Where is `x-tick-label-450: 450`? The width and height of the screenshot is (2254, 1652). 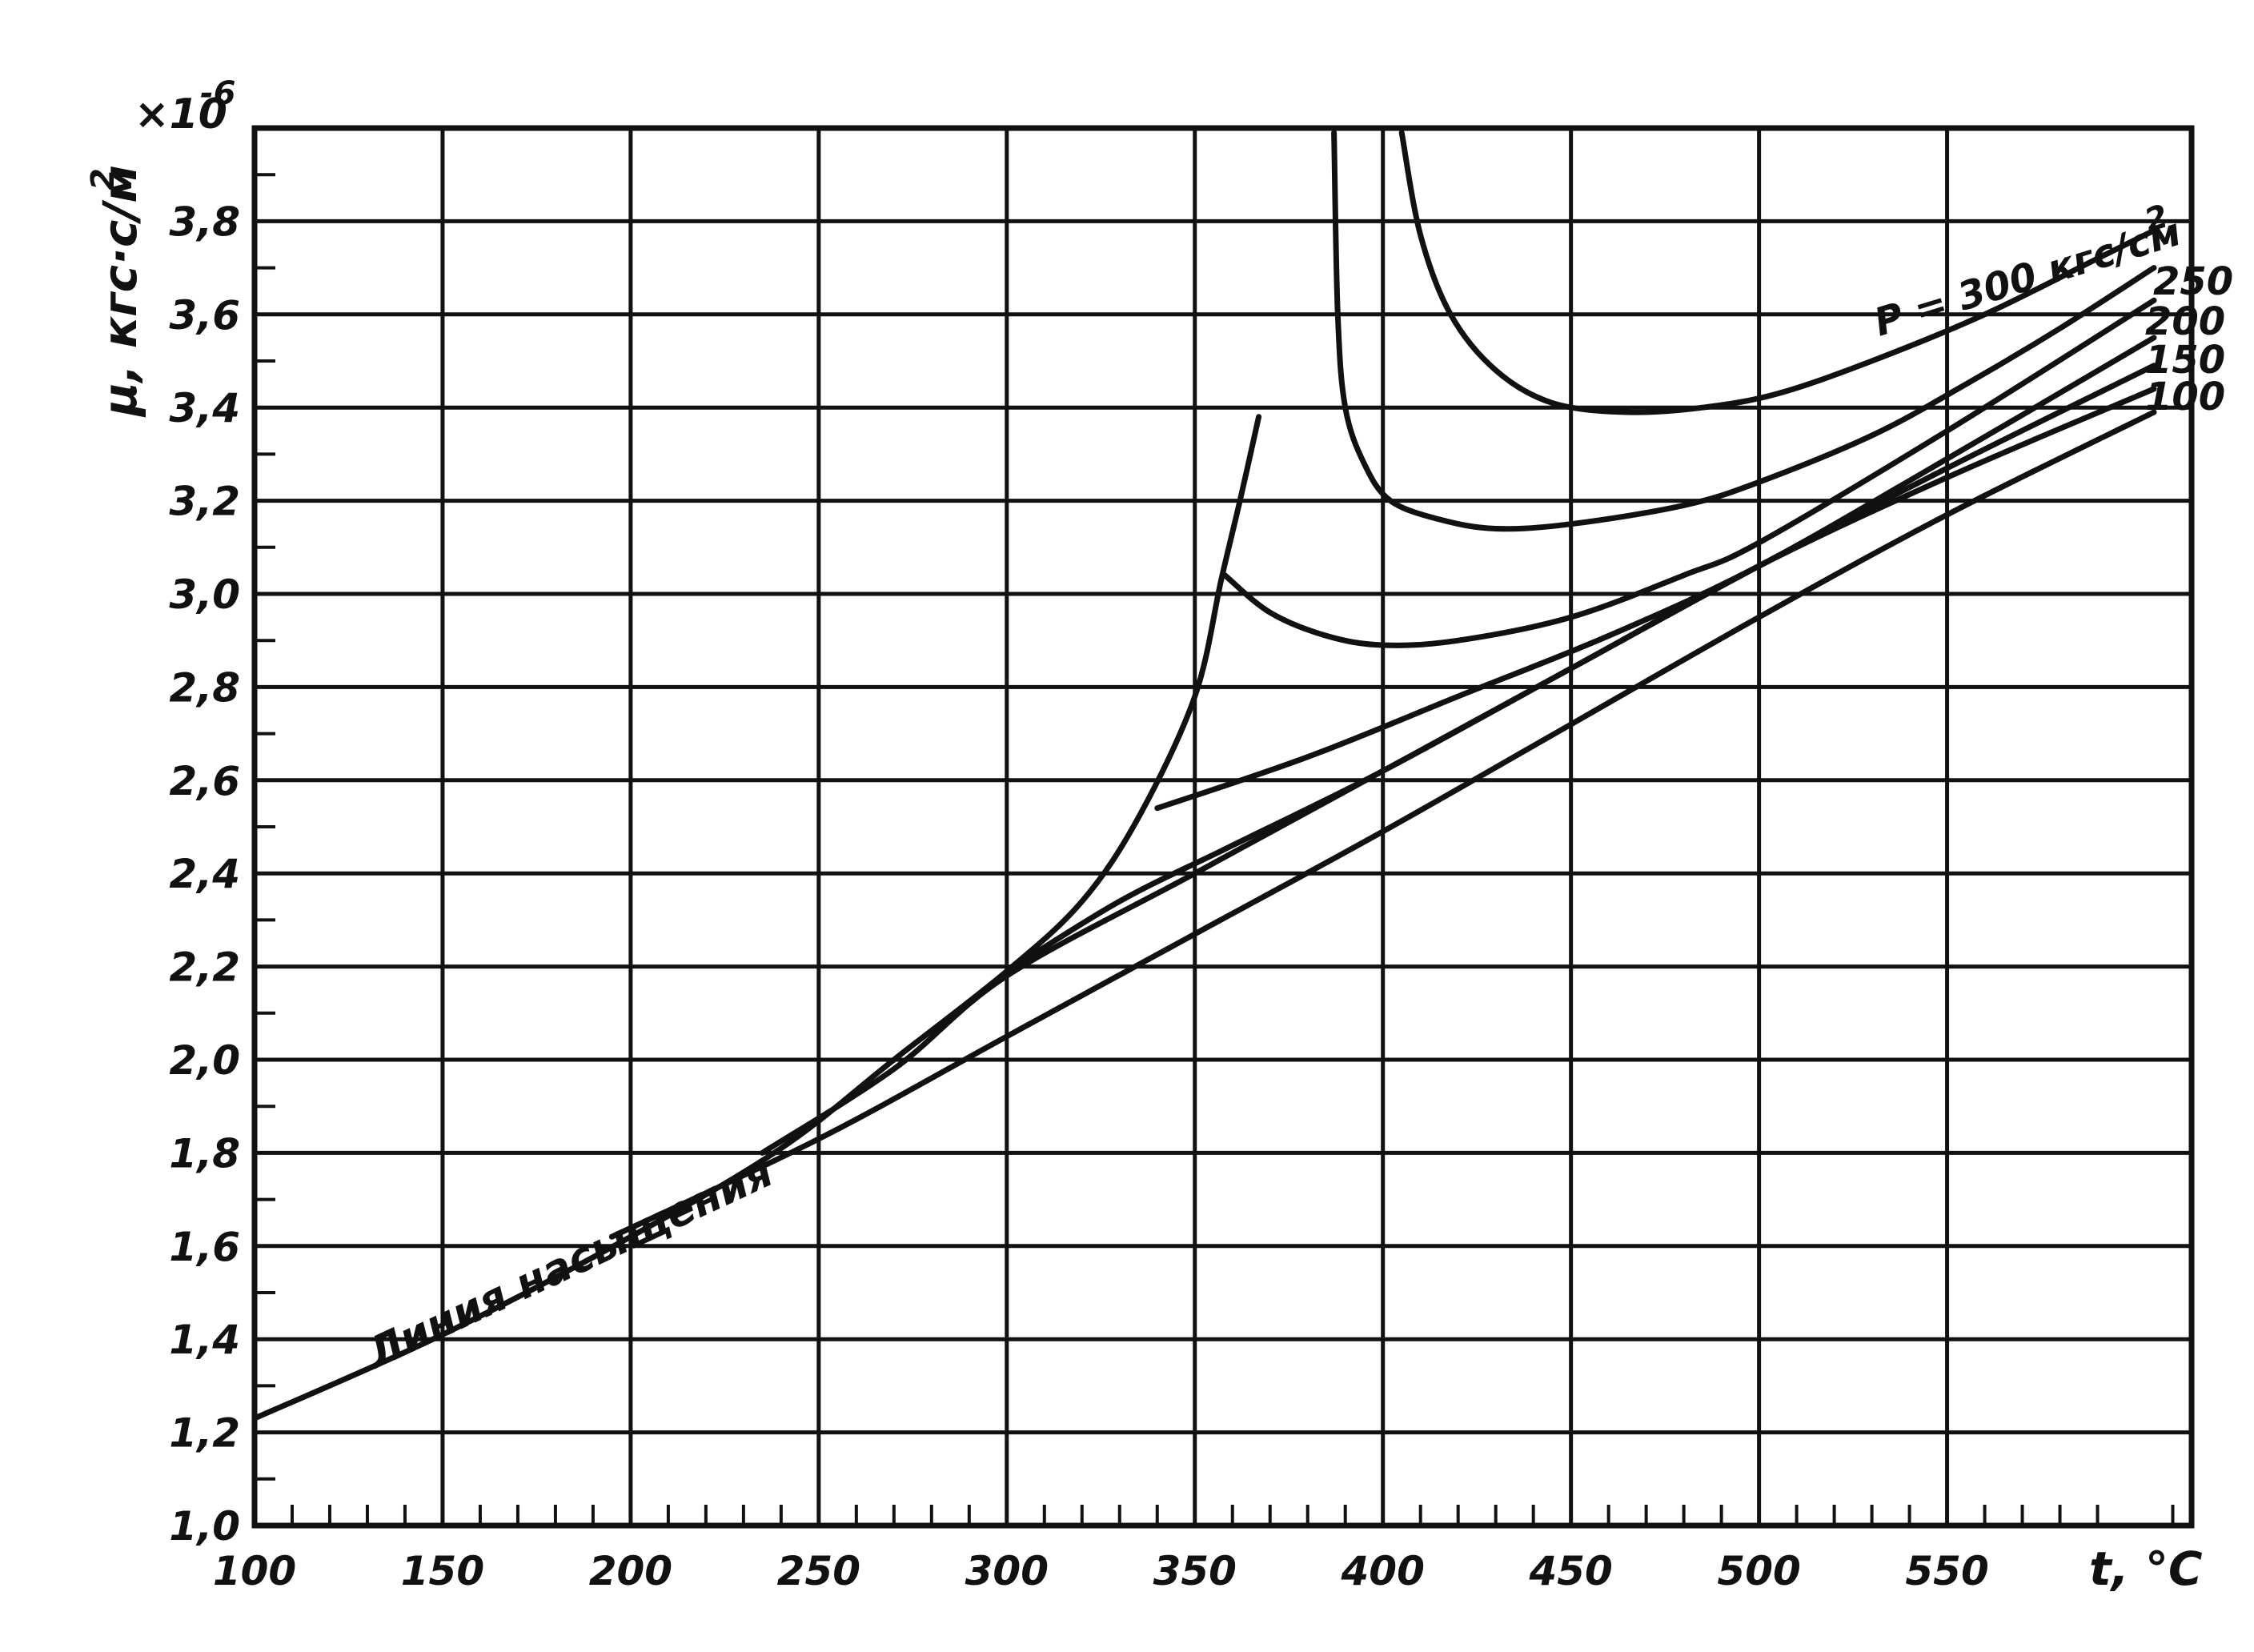 x-tick-label-450: 450 is located at coordinates (1570, 1571).